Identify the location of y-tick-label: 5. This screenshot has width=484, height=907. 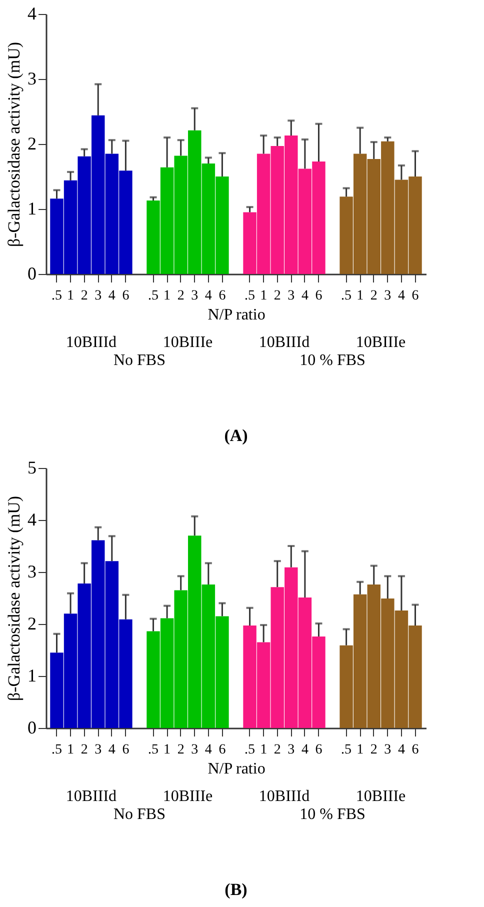
(32, 468).